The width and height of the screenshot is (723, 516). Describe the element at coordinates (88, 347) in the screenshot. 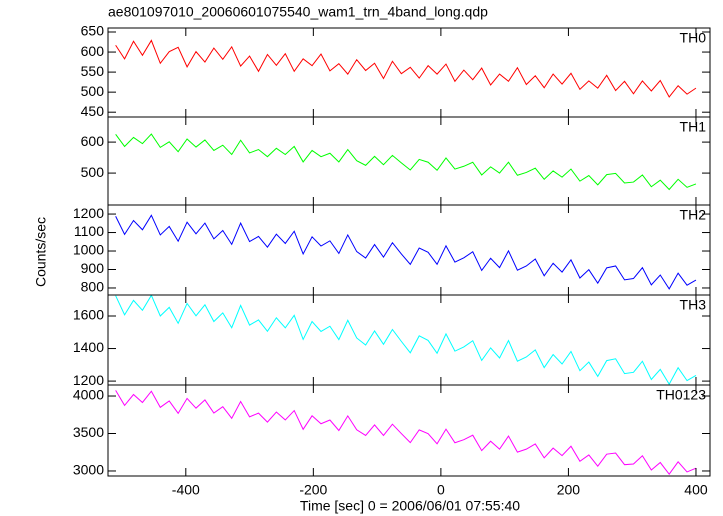

I see `y-tick-label: 1400` at that location.